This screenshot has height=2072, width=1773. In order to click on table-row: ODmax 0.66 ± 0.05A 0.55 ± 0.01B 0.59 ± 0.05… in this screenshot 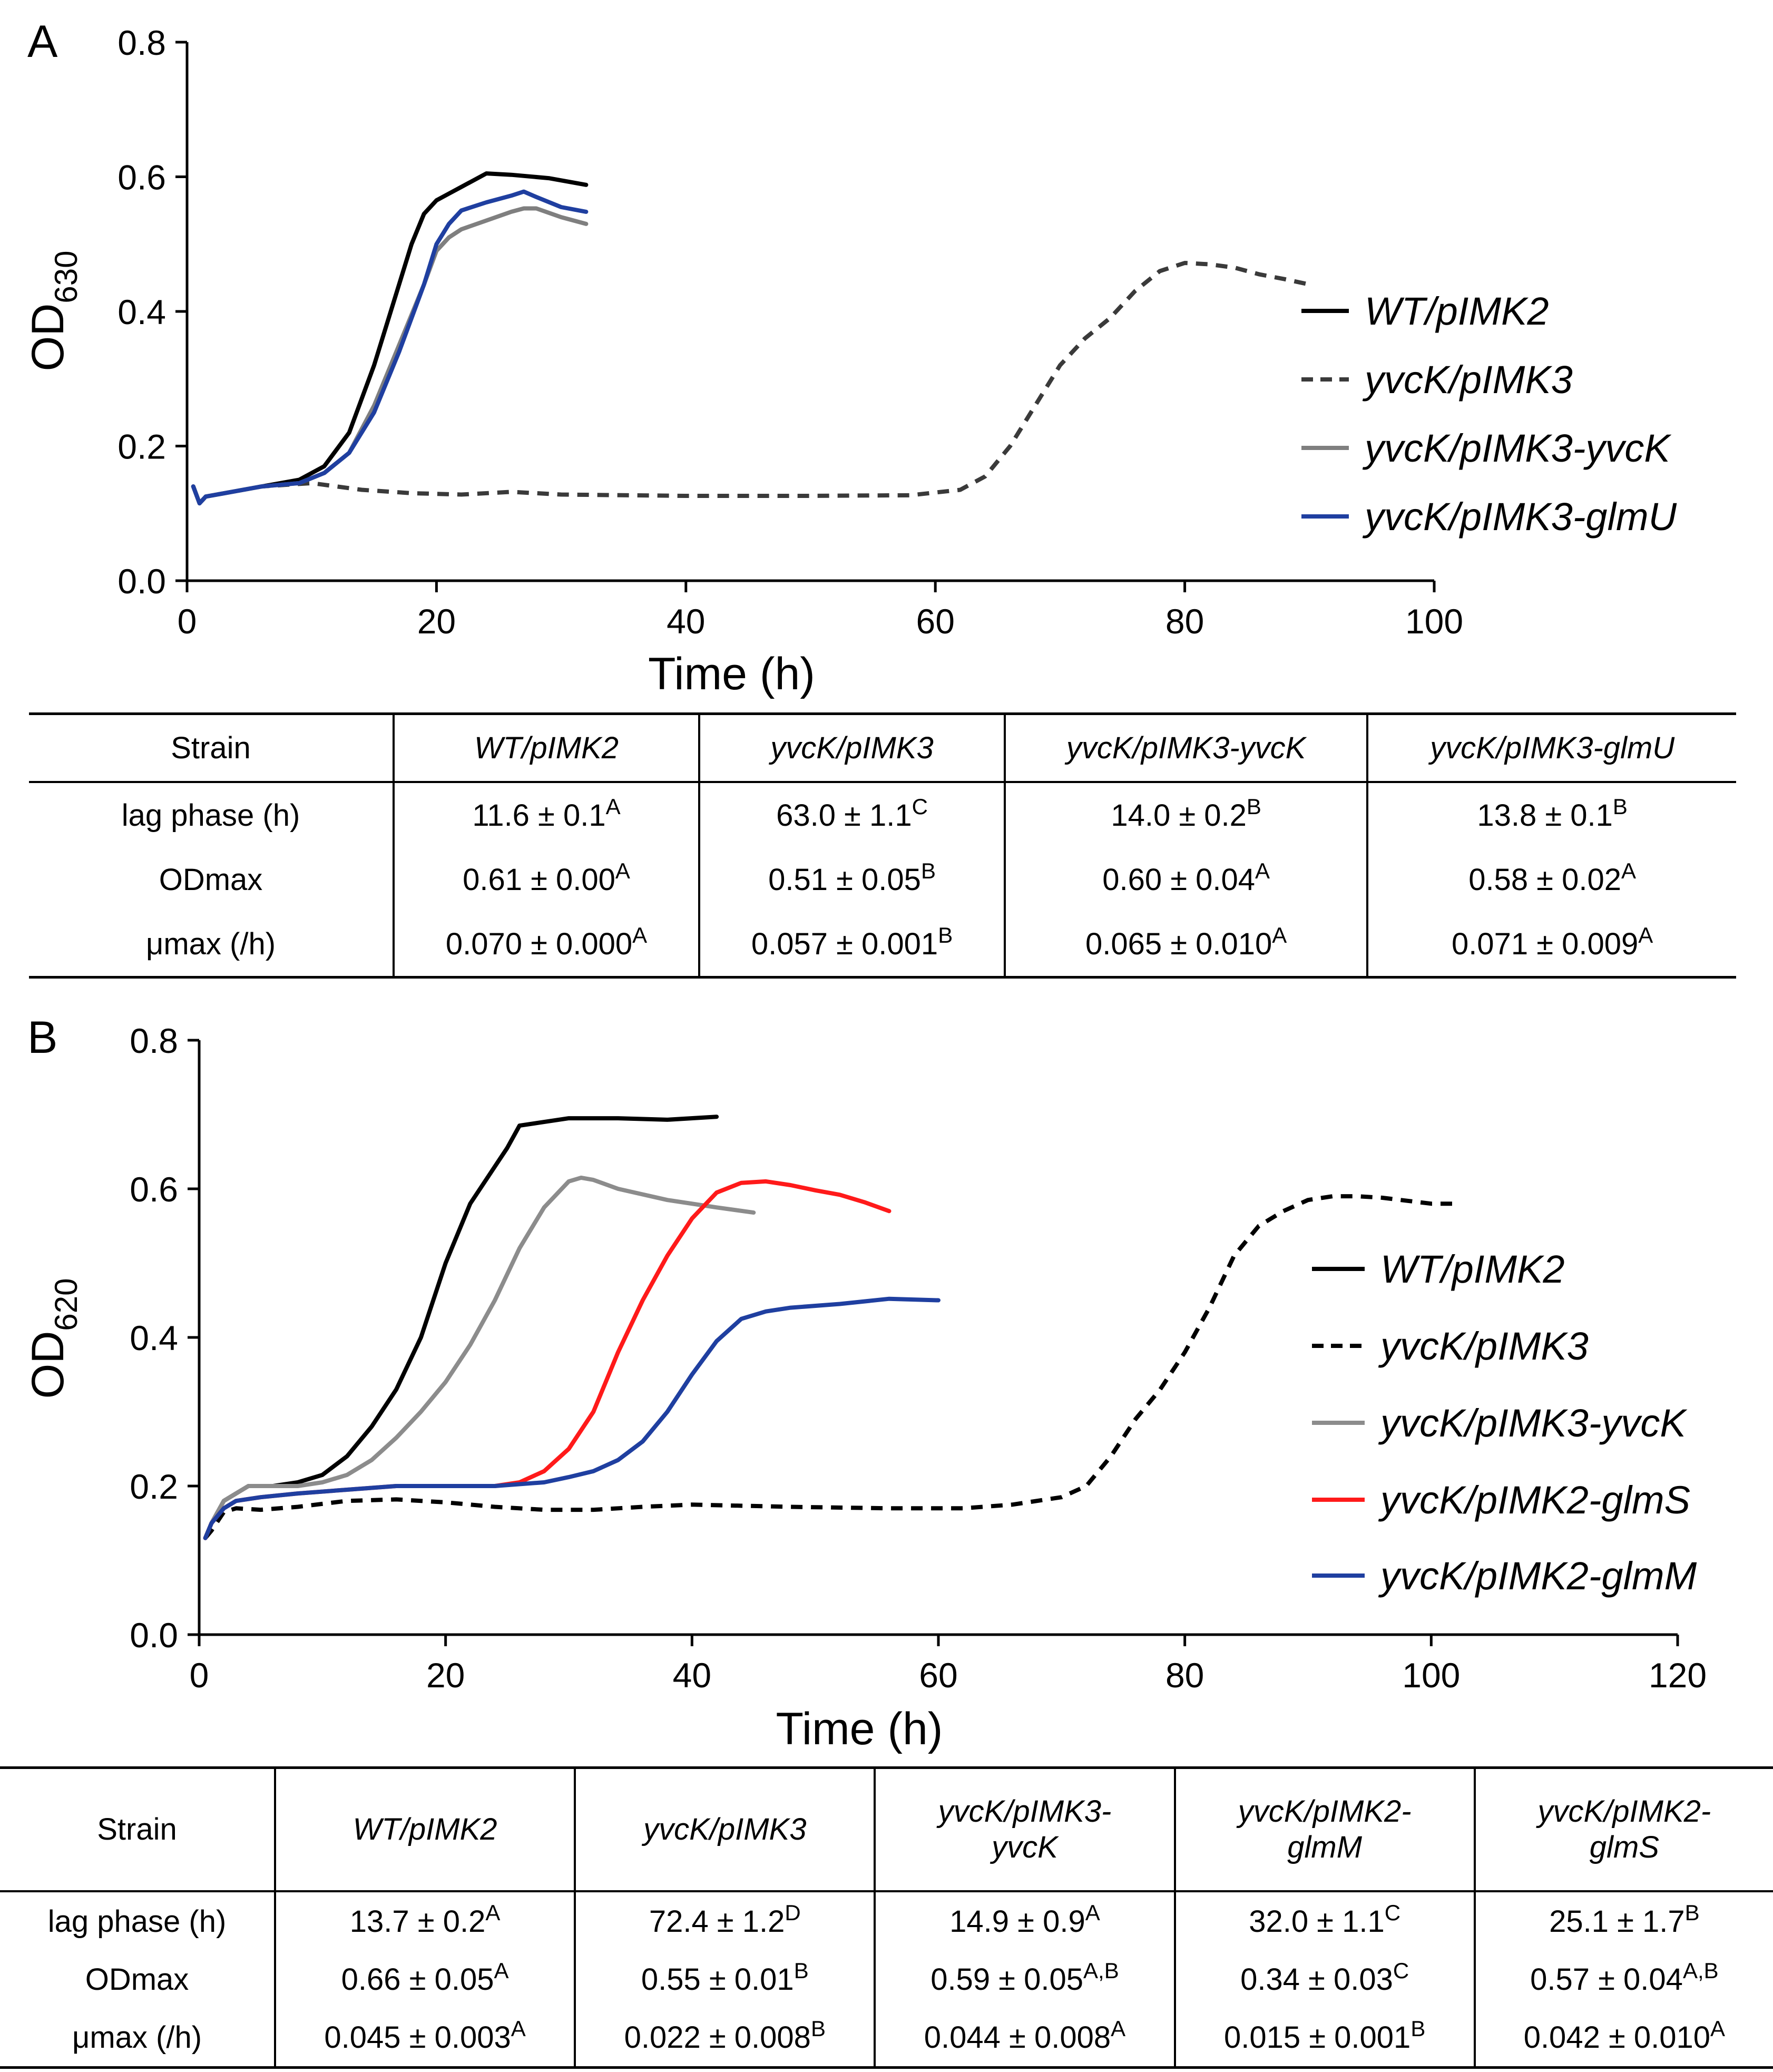, I will do `click(886, 1979)`.